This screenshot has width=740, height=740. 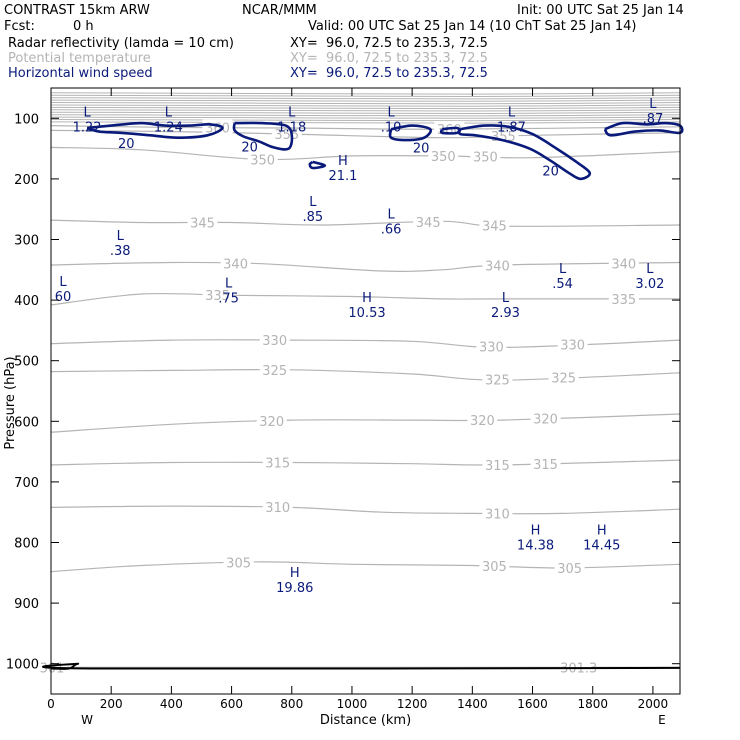 What do you see at coordinates (532, 704) in the screenshot?
I see `x-tick-label: 1600` at bounding box center [532, 704].